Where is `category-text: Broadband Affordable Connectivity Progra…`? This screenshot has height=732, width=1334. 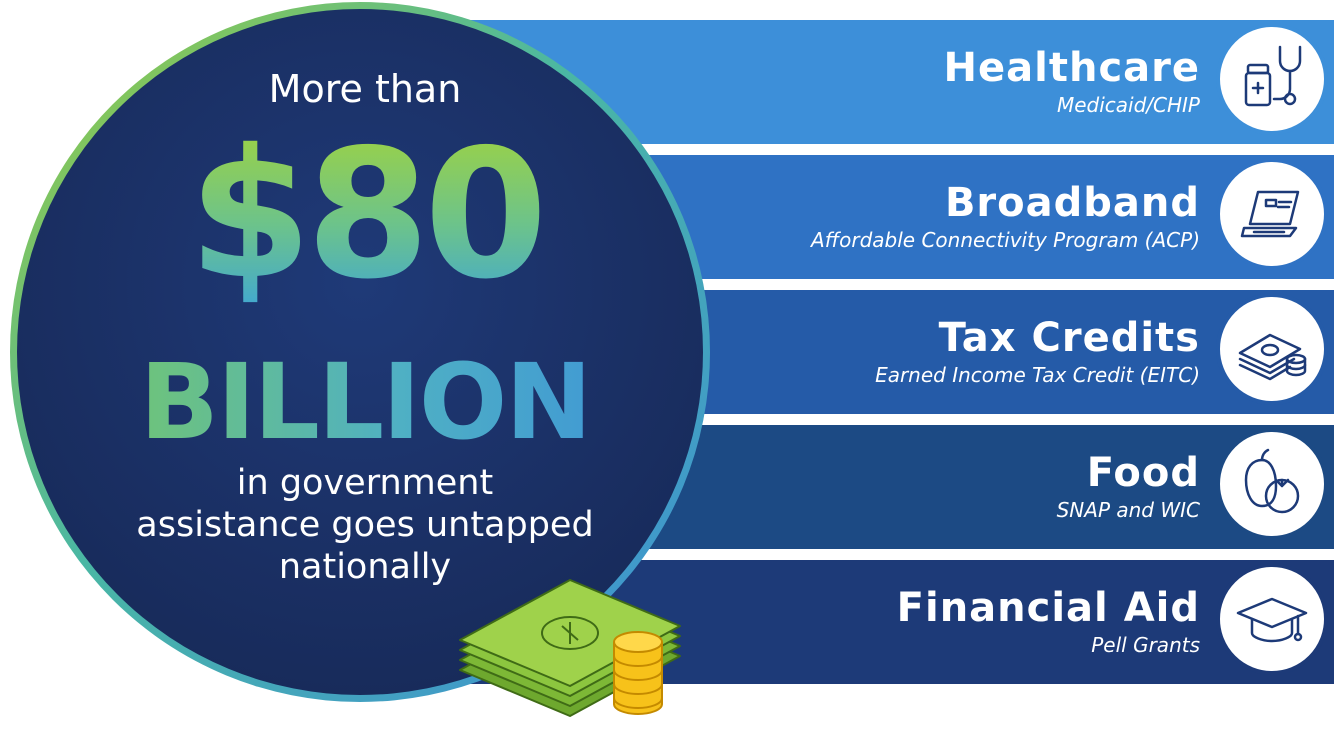 category-text: Broadband Affordable Connectivity Progra… is located at coordinates (1005, 217).